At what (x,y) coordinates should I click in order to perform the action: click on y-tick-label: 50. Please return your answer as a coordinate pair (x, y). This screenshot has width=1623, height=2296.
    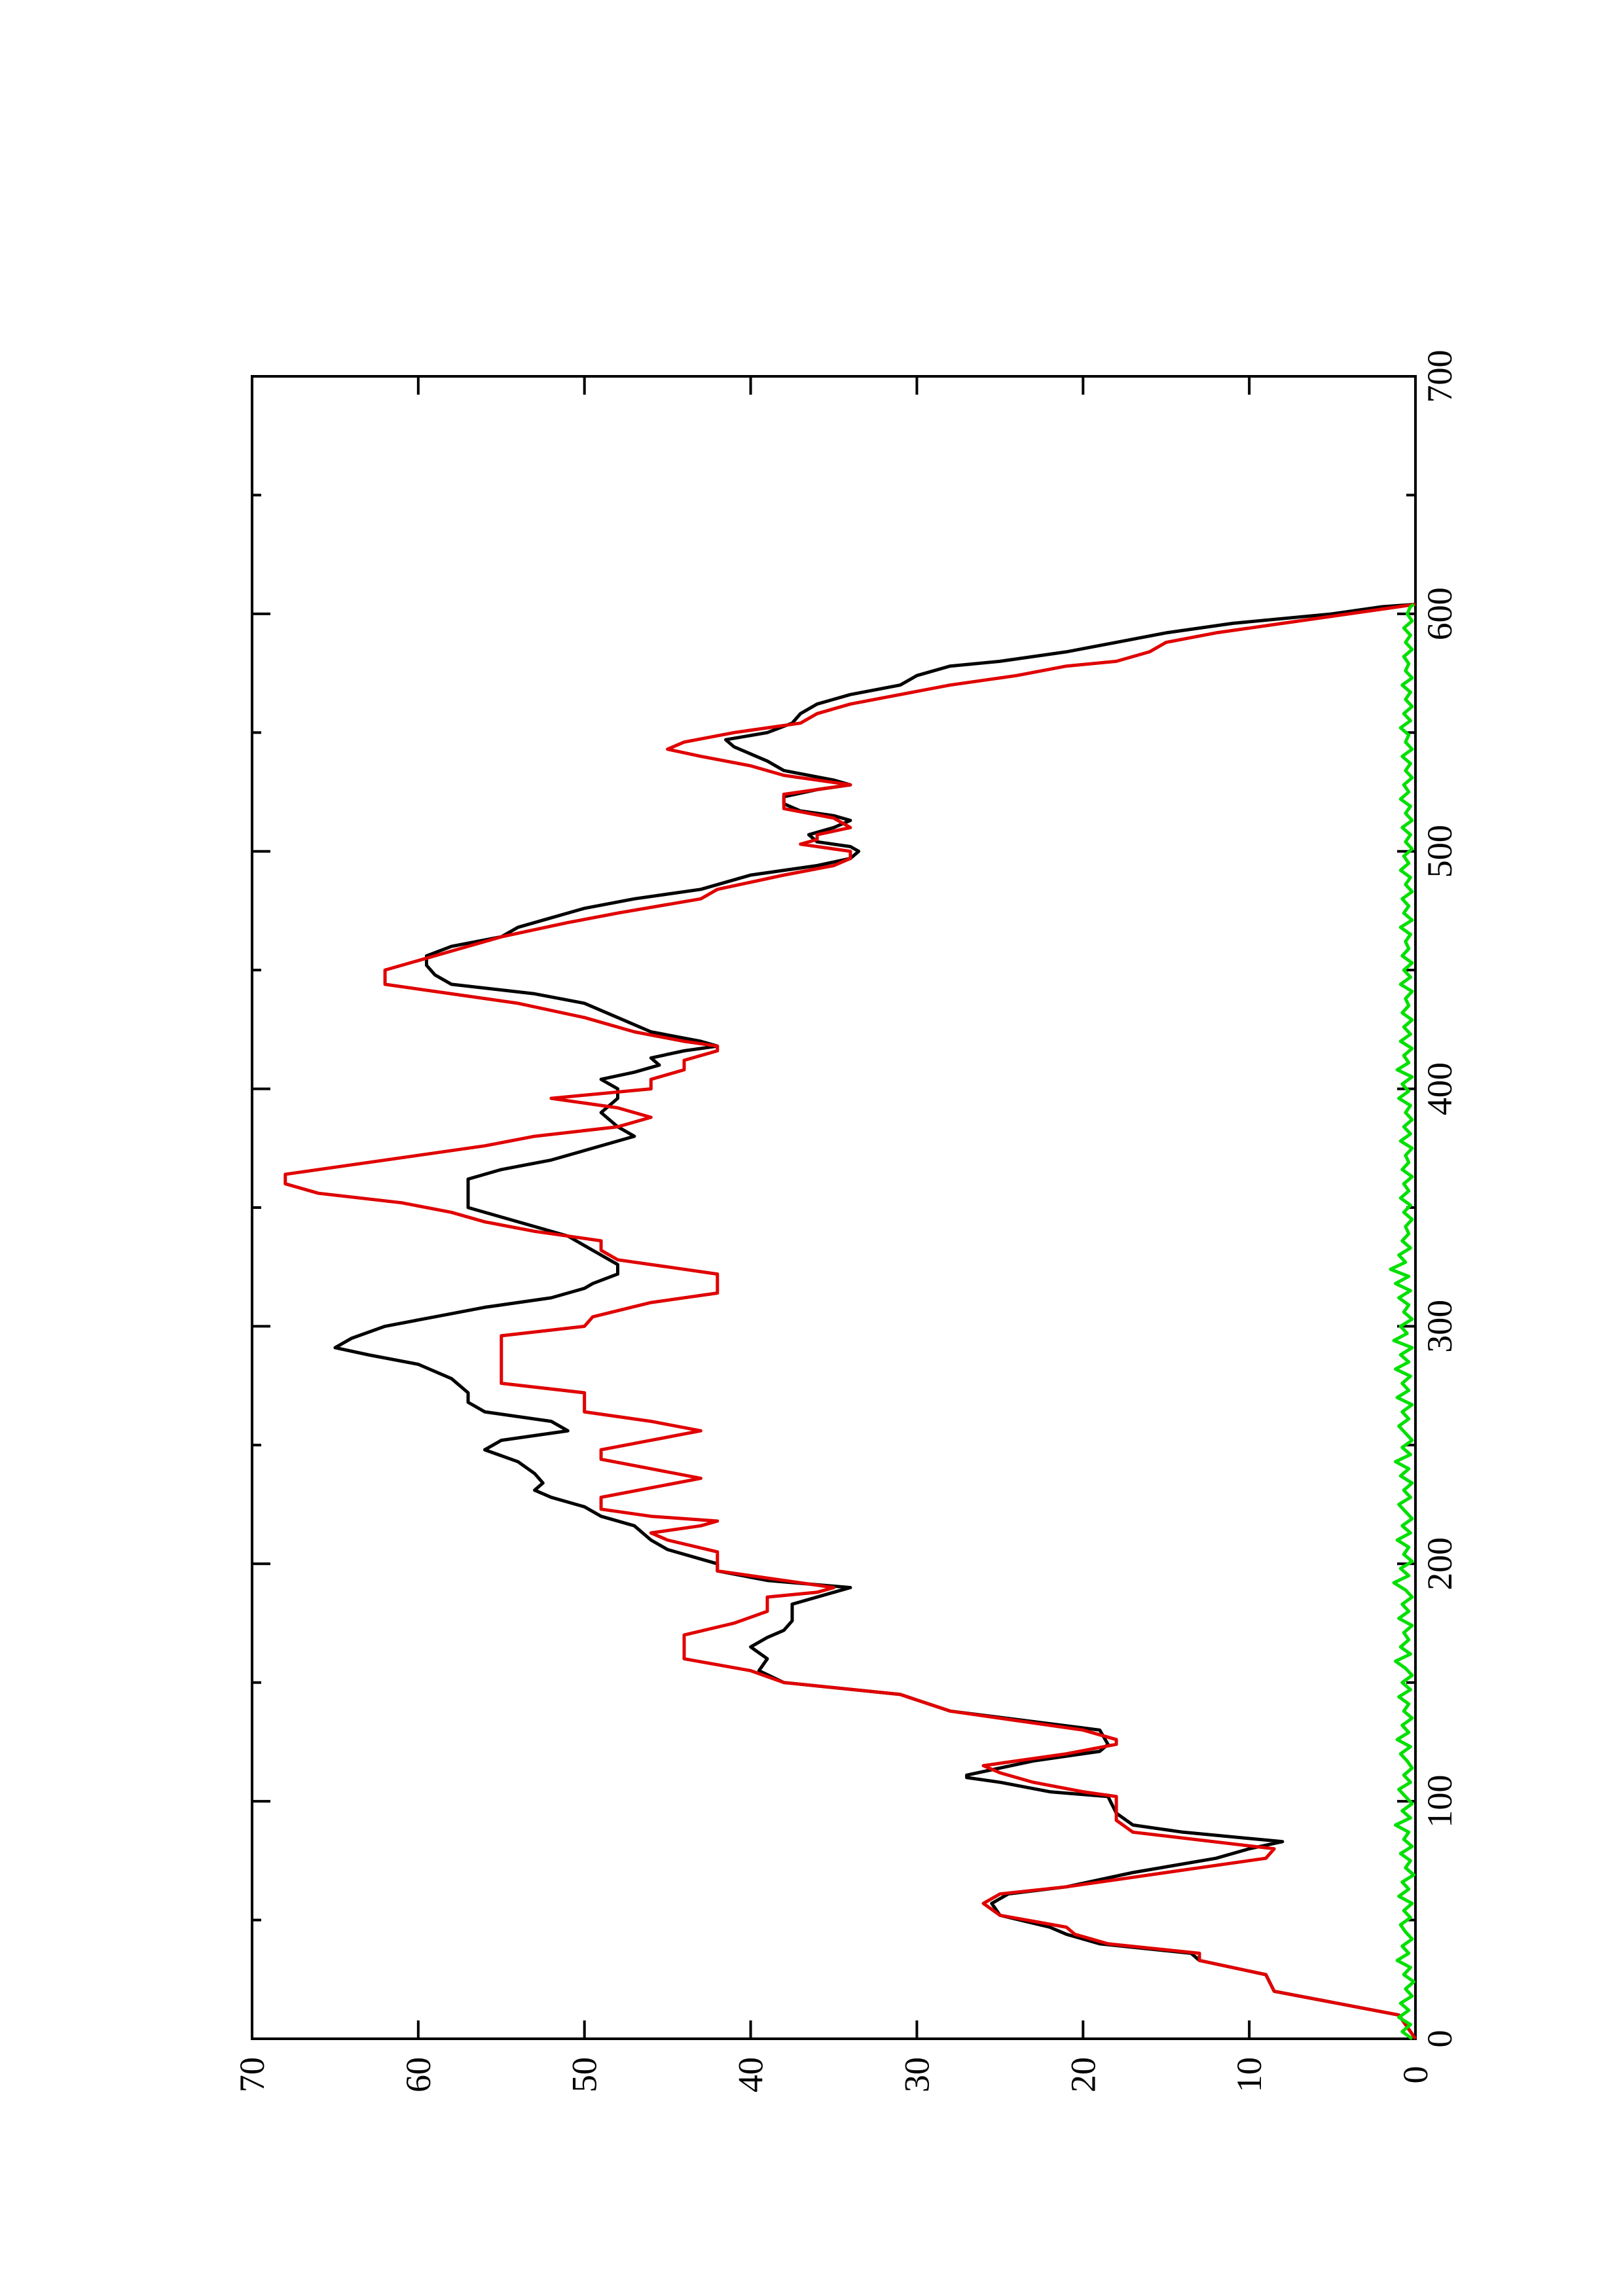
    Looking at the image, I should click on (584, 2074).